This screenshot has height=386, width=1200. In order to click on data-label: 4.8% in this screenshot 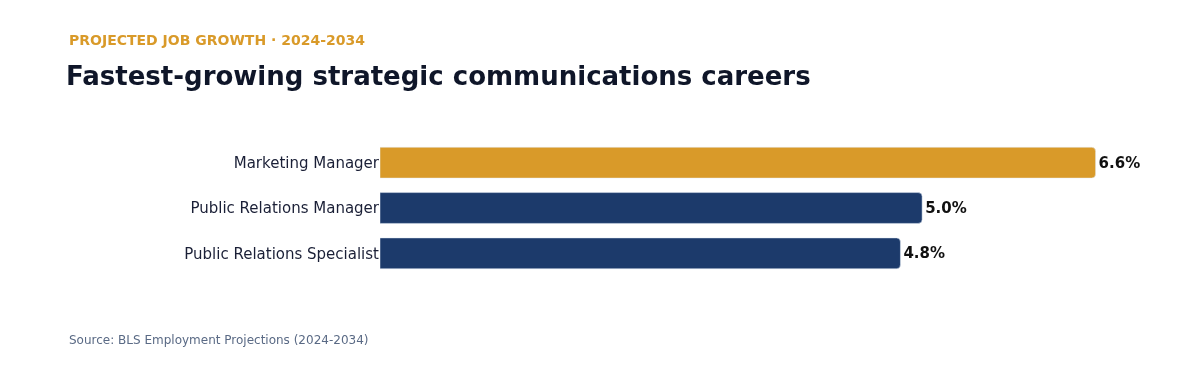, I will do `click(924, 253)`.